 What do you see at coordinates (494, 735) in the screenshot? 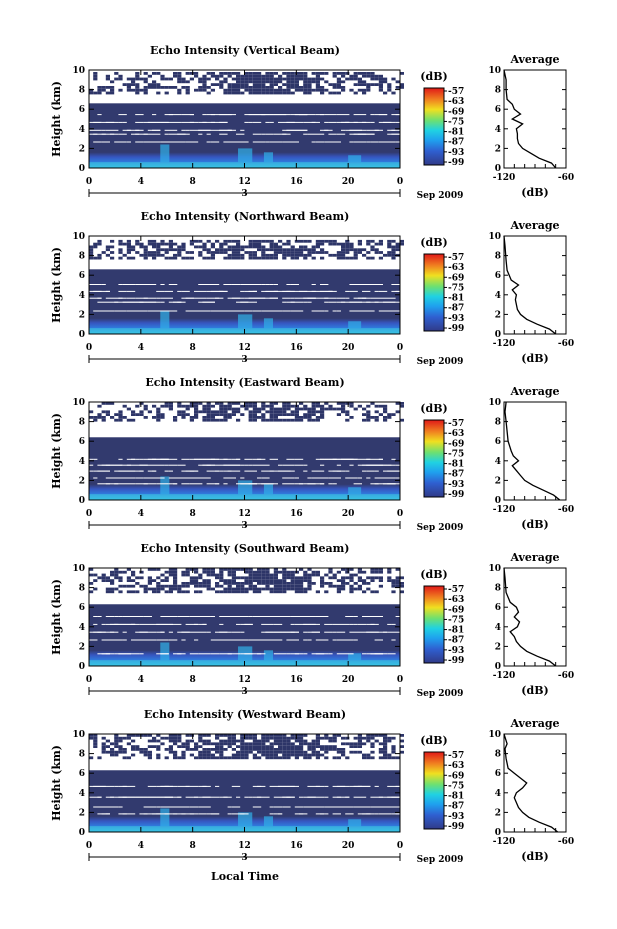
I see `avg-y-tick-label: 10` at bounding box center [494, 735].